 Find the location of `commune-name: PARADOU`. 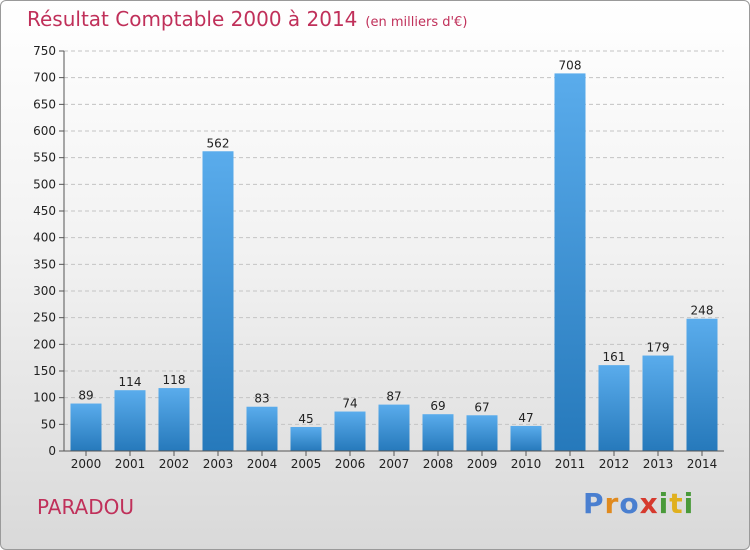

commune-name: PARADOU is located at coordinates (86, 507).